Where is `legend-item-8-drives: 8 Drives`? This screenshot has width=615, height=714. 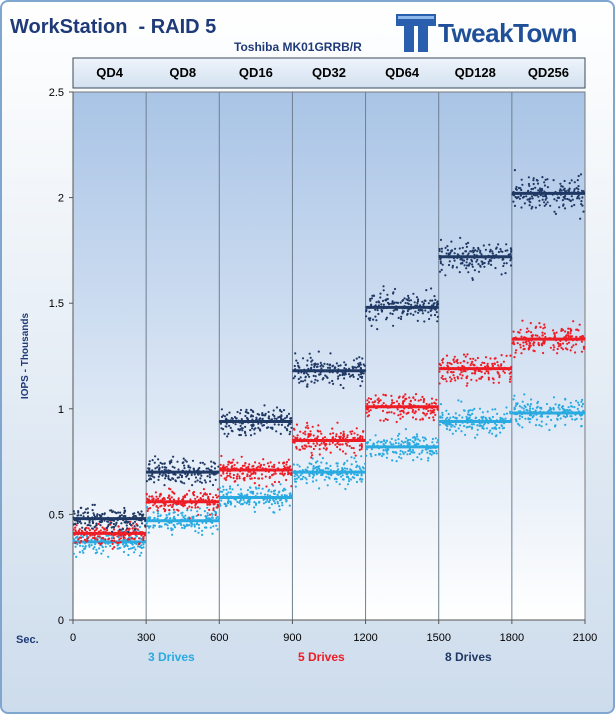 legend-item-8-drives: 8 Drives is located at coordinates (468, 657).